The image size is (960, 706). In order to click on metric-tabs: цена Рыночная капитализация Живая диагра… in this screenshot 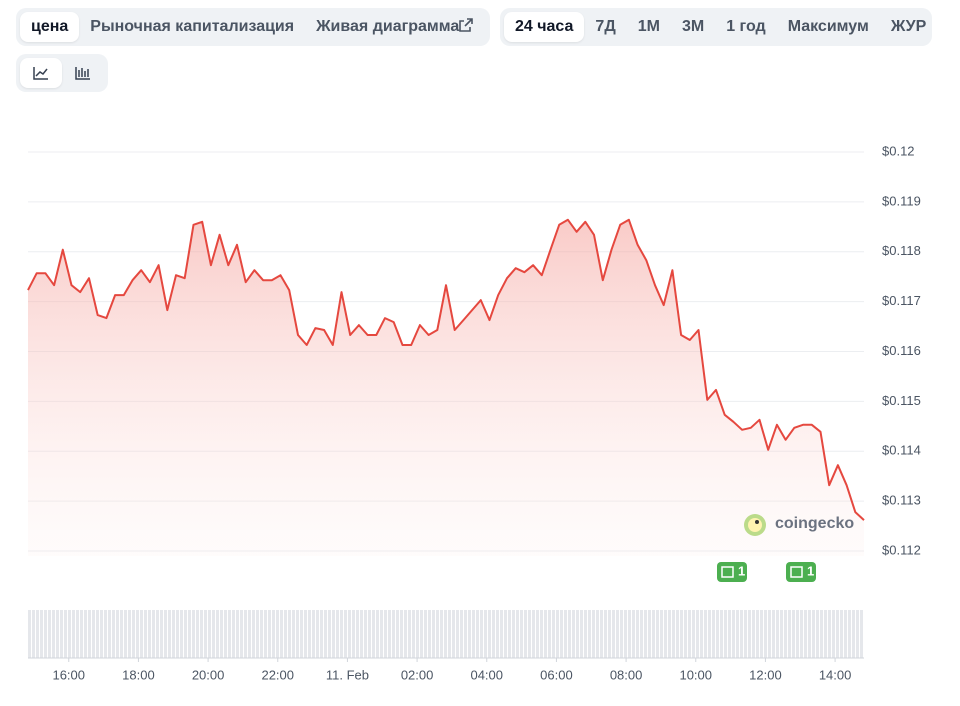, I will do `click(253, 27)`.